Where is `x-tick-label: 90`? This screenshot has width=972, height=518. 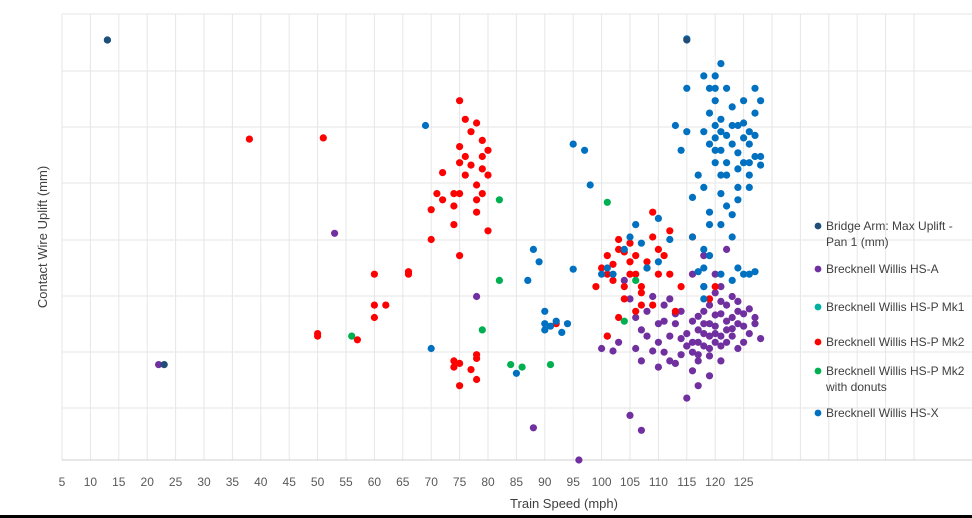
x-tick-label: 90 is located at coordinates (545, 482).